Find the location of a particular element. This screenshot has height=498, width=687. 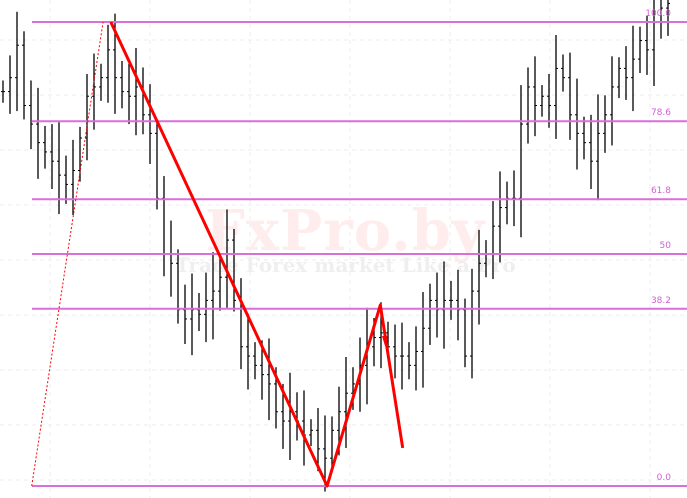

fib-level-label: 38.2 is located at coordinates (660, 300).